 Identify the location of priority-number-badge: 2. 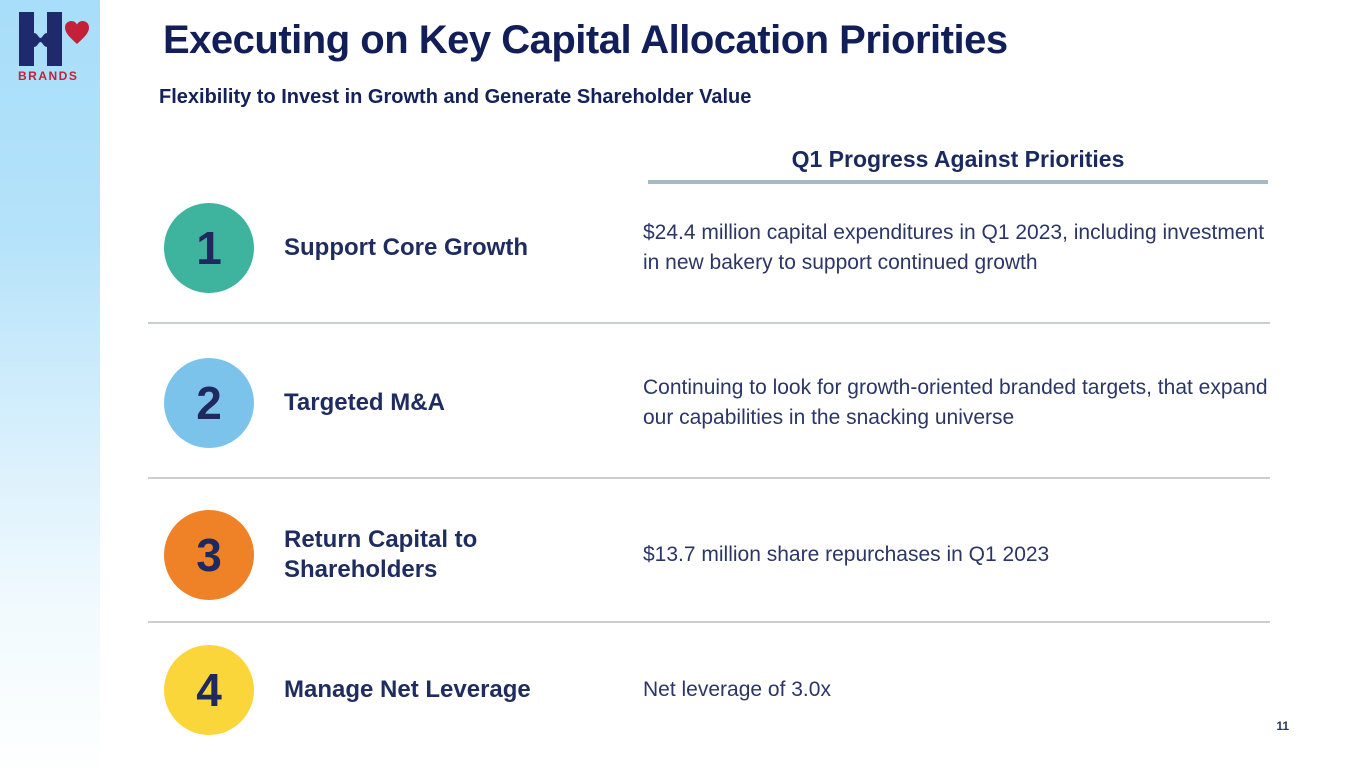
(209, 403).